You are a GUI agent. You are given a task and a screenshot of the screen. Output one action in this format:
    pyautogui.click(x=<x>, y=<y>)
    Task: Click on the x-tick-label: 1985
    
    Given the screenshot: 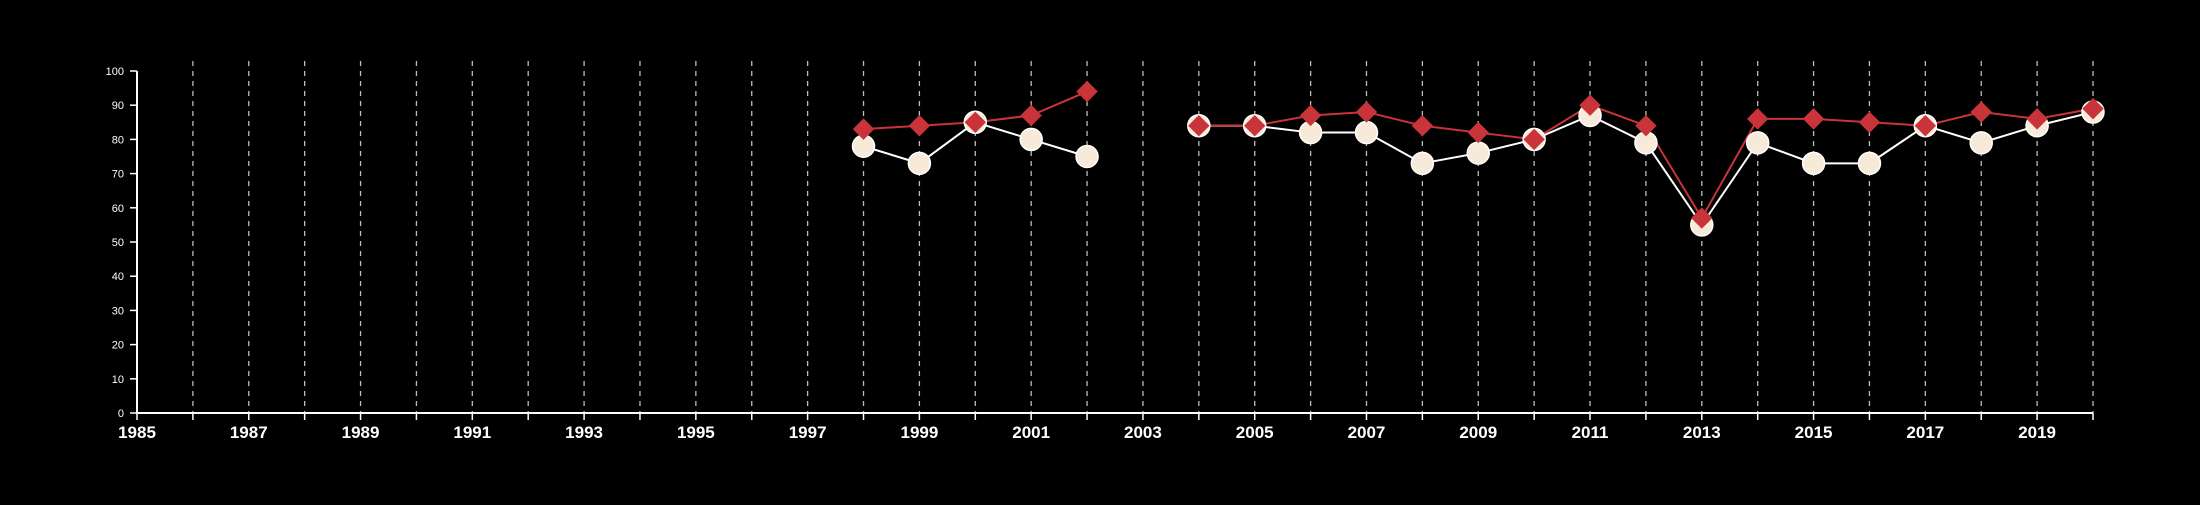 What is the action you would take?
    pyautogui.click(x=137, y=432)
    